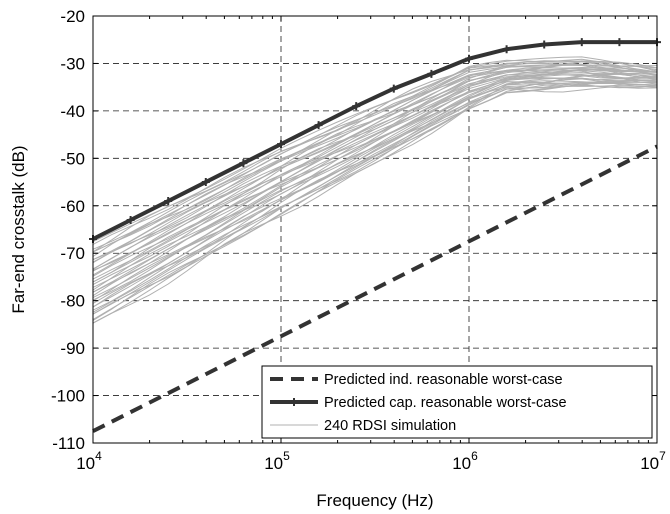 This screenshot has height=514, width=670. I want to click on y-tick-label: -100, so click(68, 396).